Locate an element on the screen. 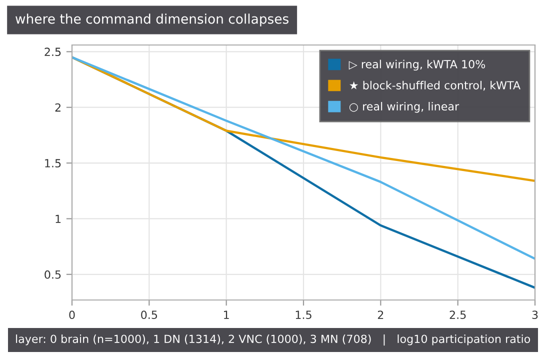  legend-label: ▷ real wiring, kWTA 10% is located at coordinates (417, 65).